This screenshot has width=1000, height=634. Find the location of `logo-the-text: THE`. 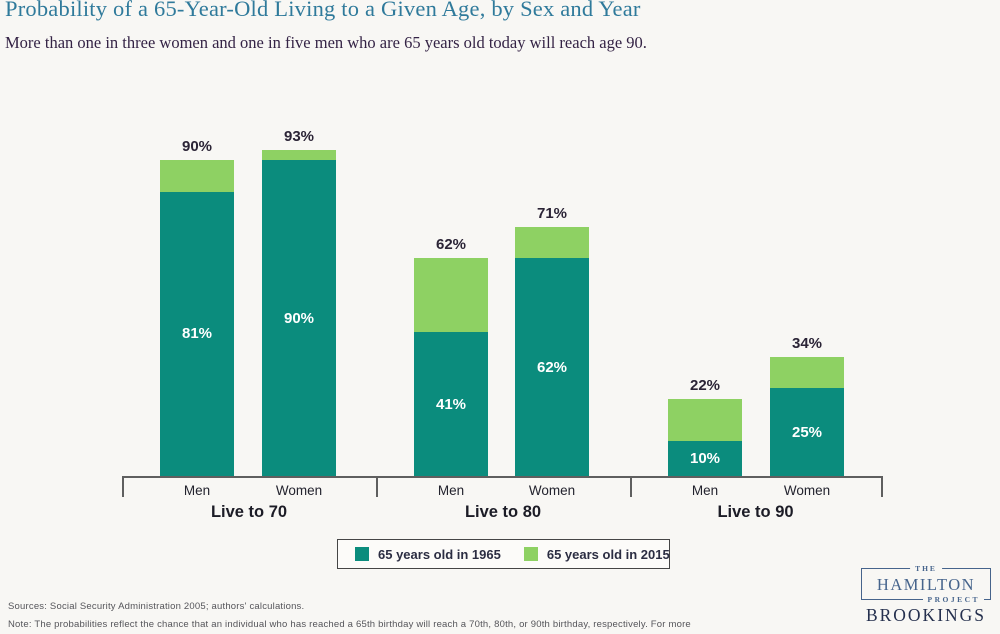

logo-the-text: THE is located at coordinates (926, 568).